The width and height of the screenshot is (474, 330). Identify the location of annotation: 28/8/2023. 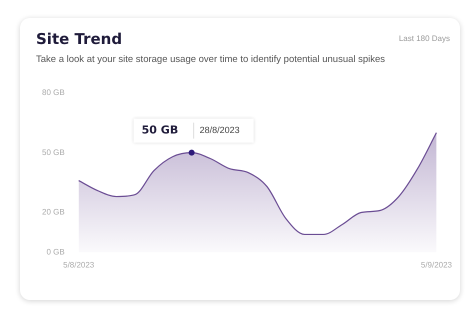
(220, 130).